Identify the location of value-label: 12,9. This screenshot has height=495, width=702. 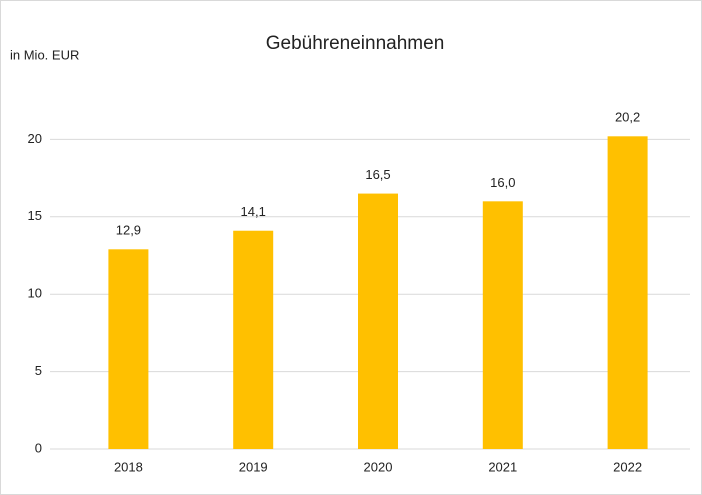
(128, 230).